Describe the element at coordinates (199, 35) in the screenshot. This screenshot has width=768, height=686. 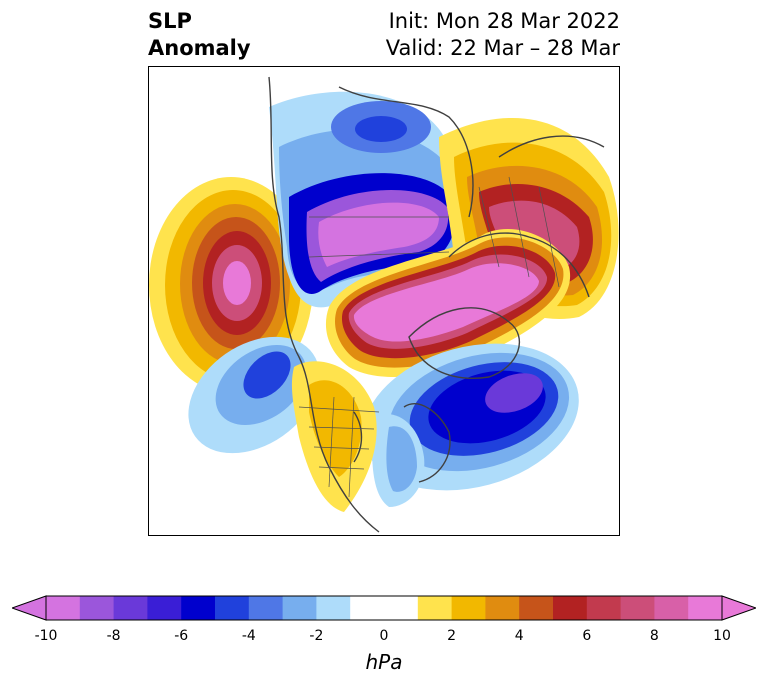
I see `map-title: SLP Anomaly` at that location.